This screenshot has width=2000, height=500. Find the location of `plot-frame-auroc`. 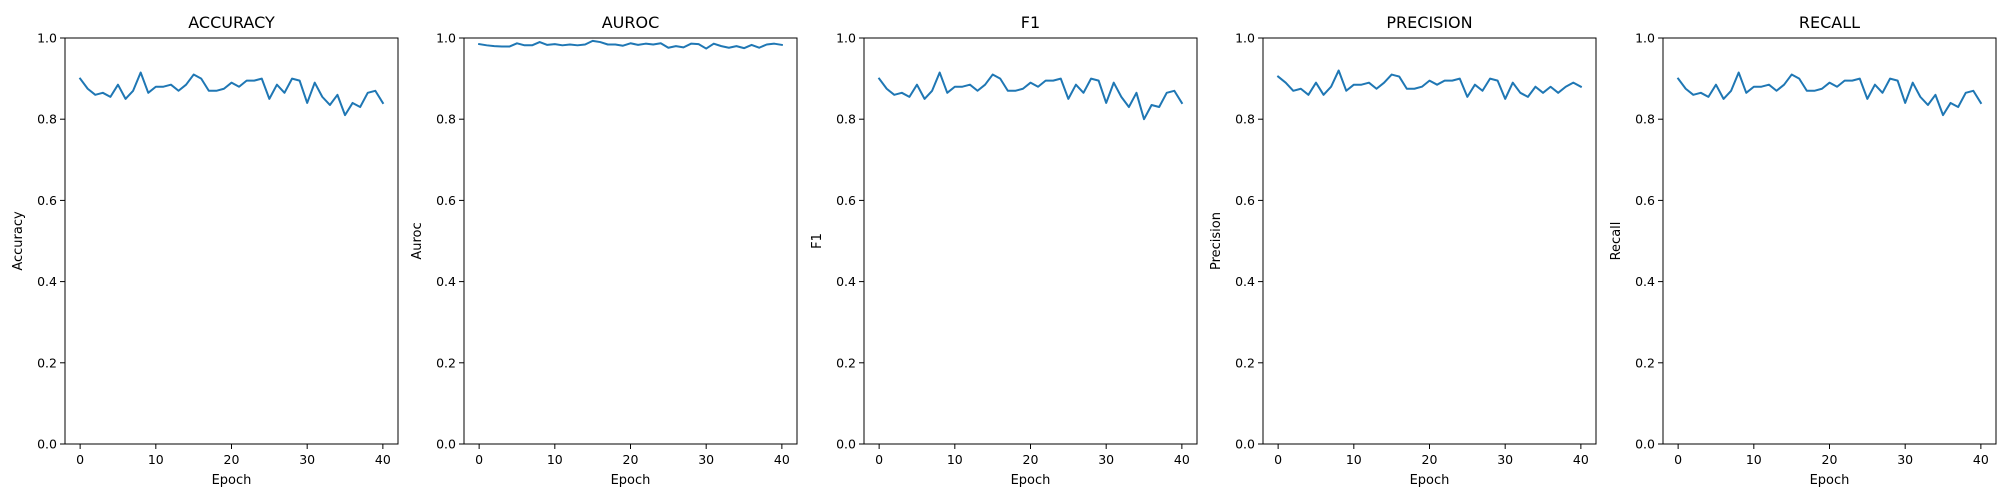

plot-frame-auroc is located at coordinates (630, 241).